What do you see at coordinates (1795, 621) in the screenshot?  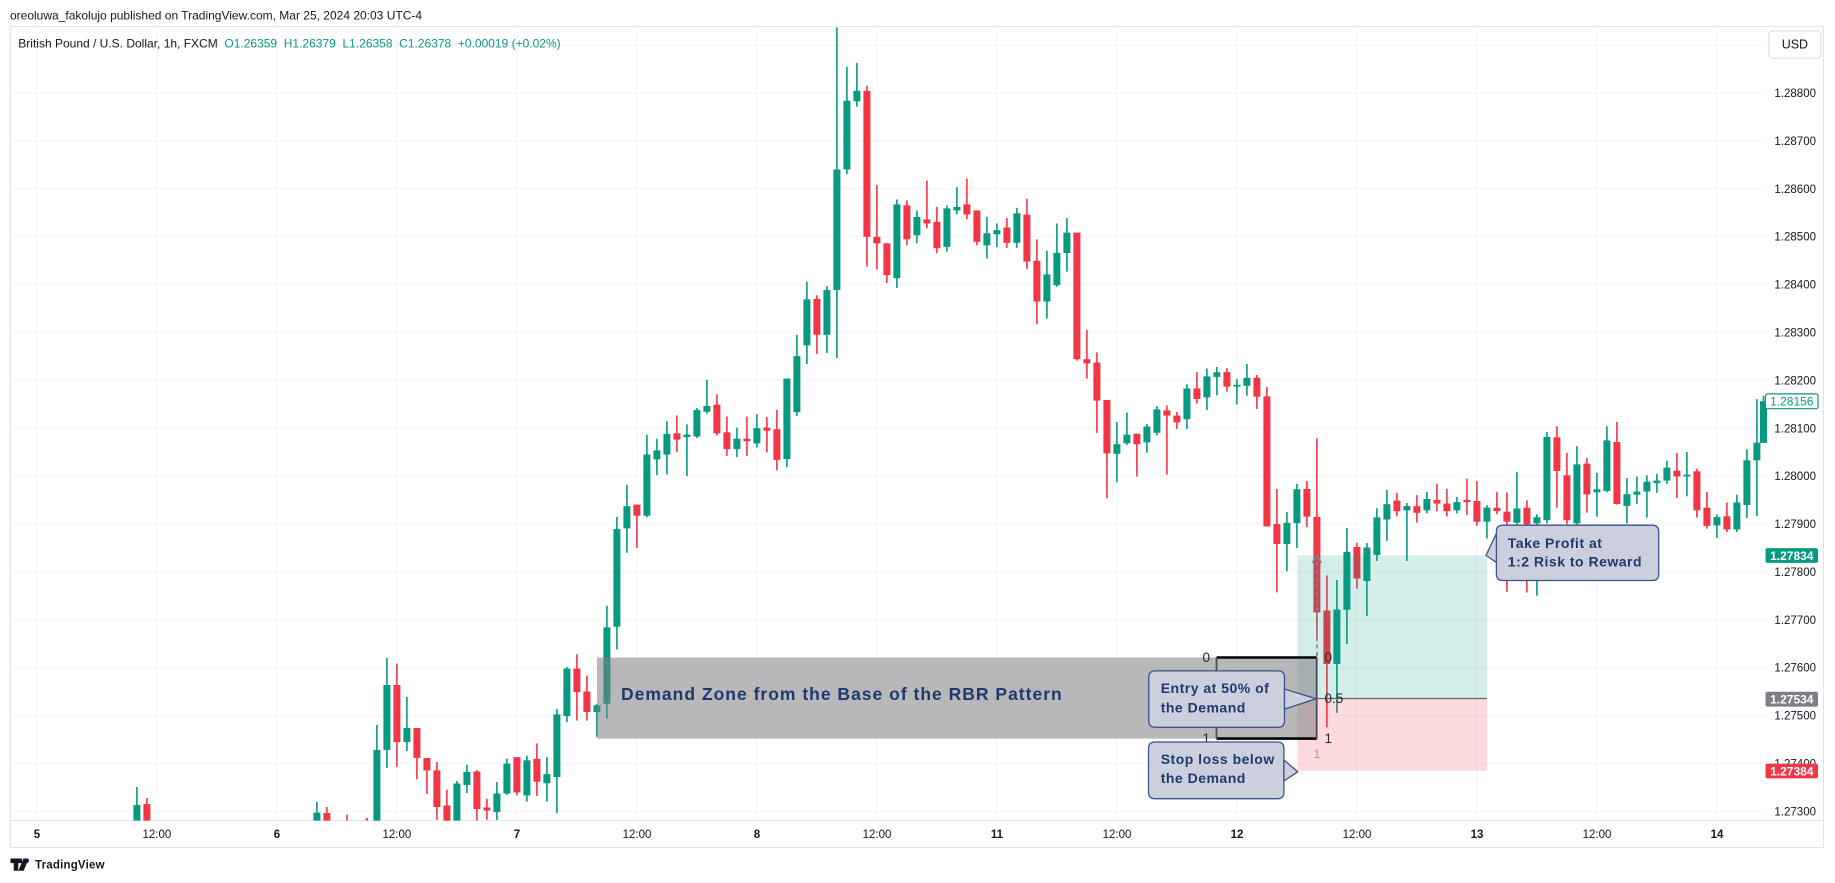 I see `svg-text: 1.27700` at bounding box center [1795, 621].